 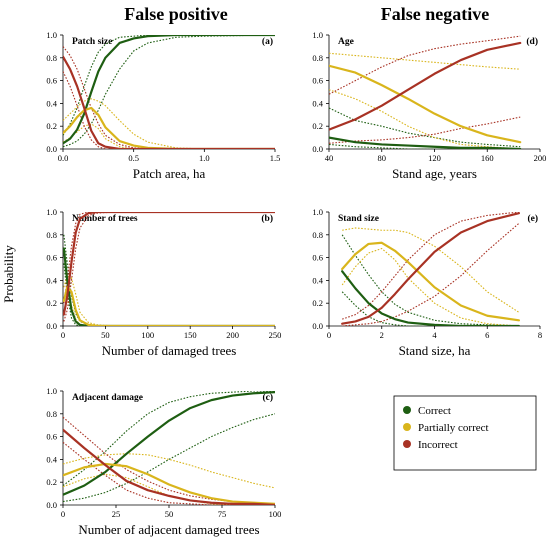 What do you see at coordinates (434, 411) in the screenshot?
I see `legend-label-correct: Correct` at bounding box center [434, 411].